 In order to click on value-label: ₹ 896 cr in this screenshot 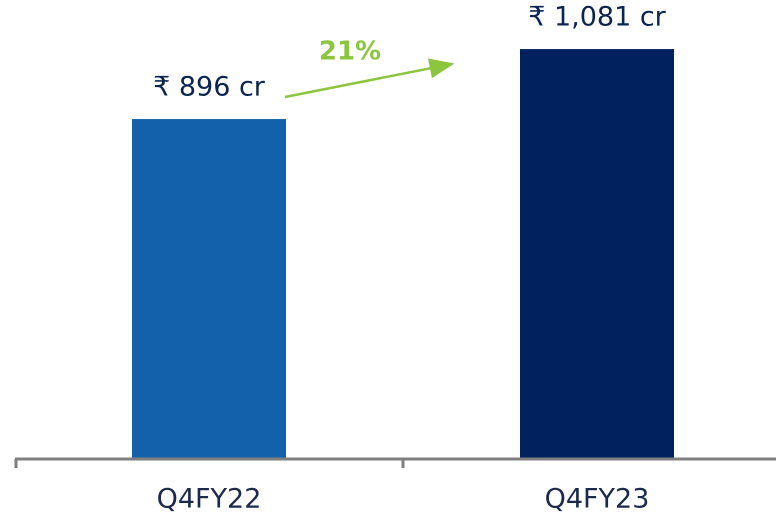, I will do `click(209, 87)`.